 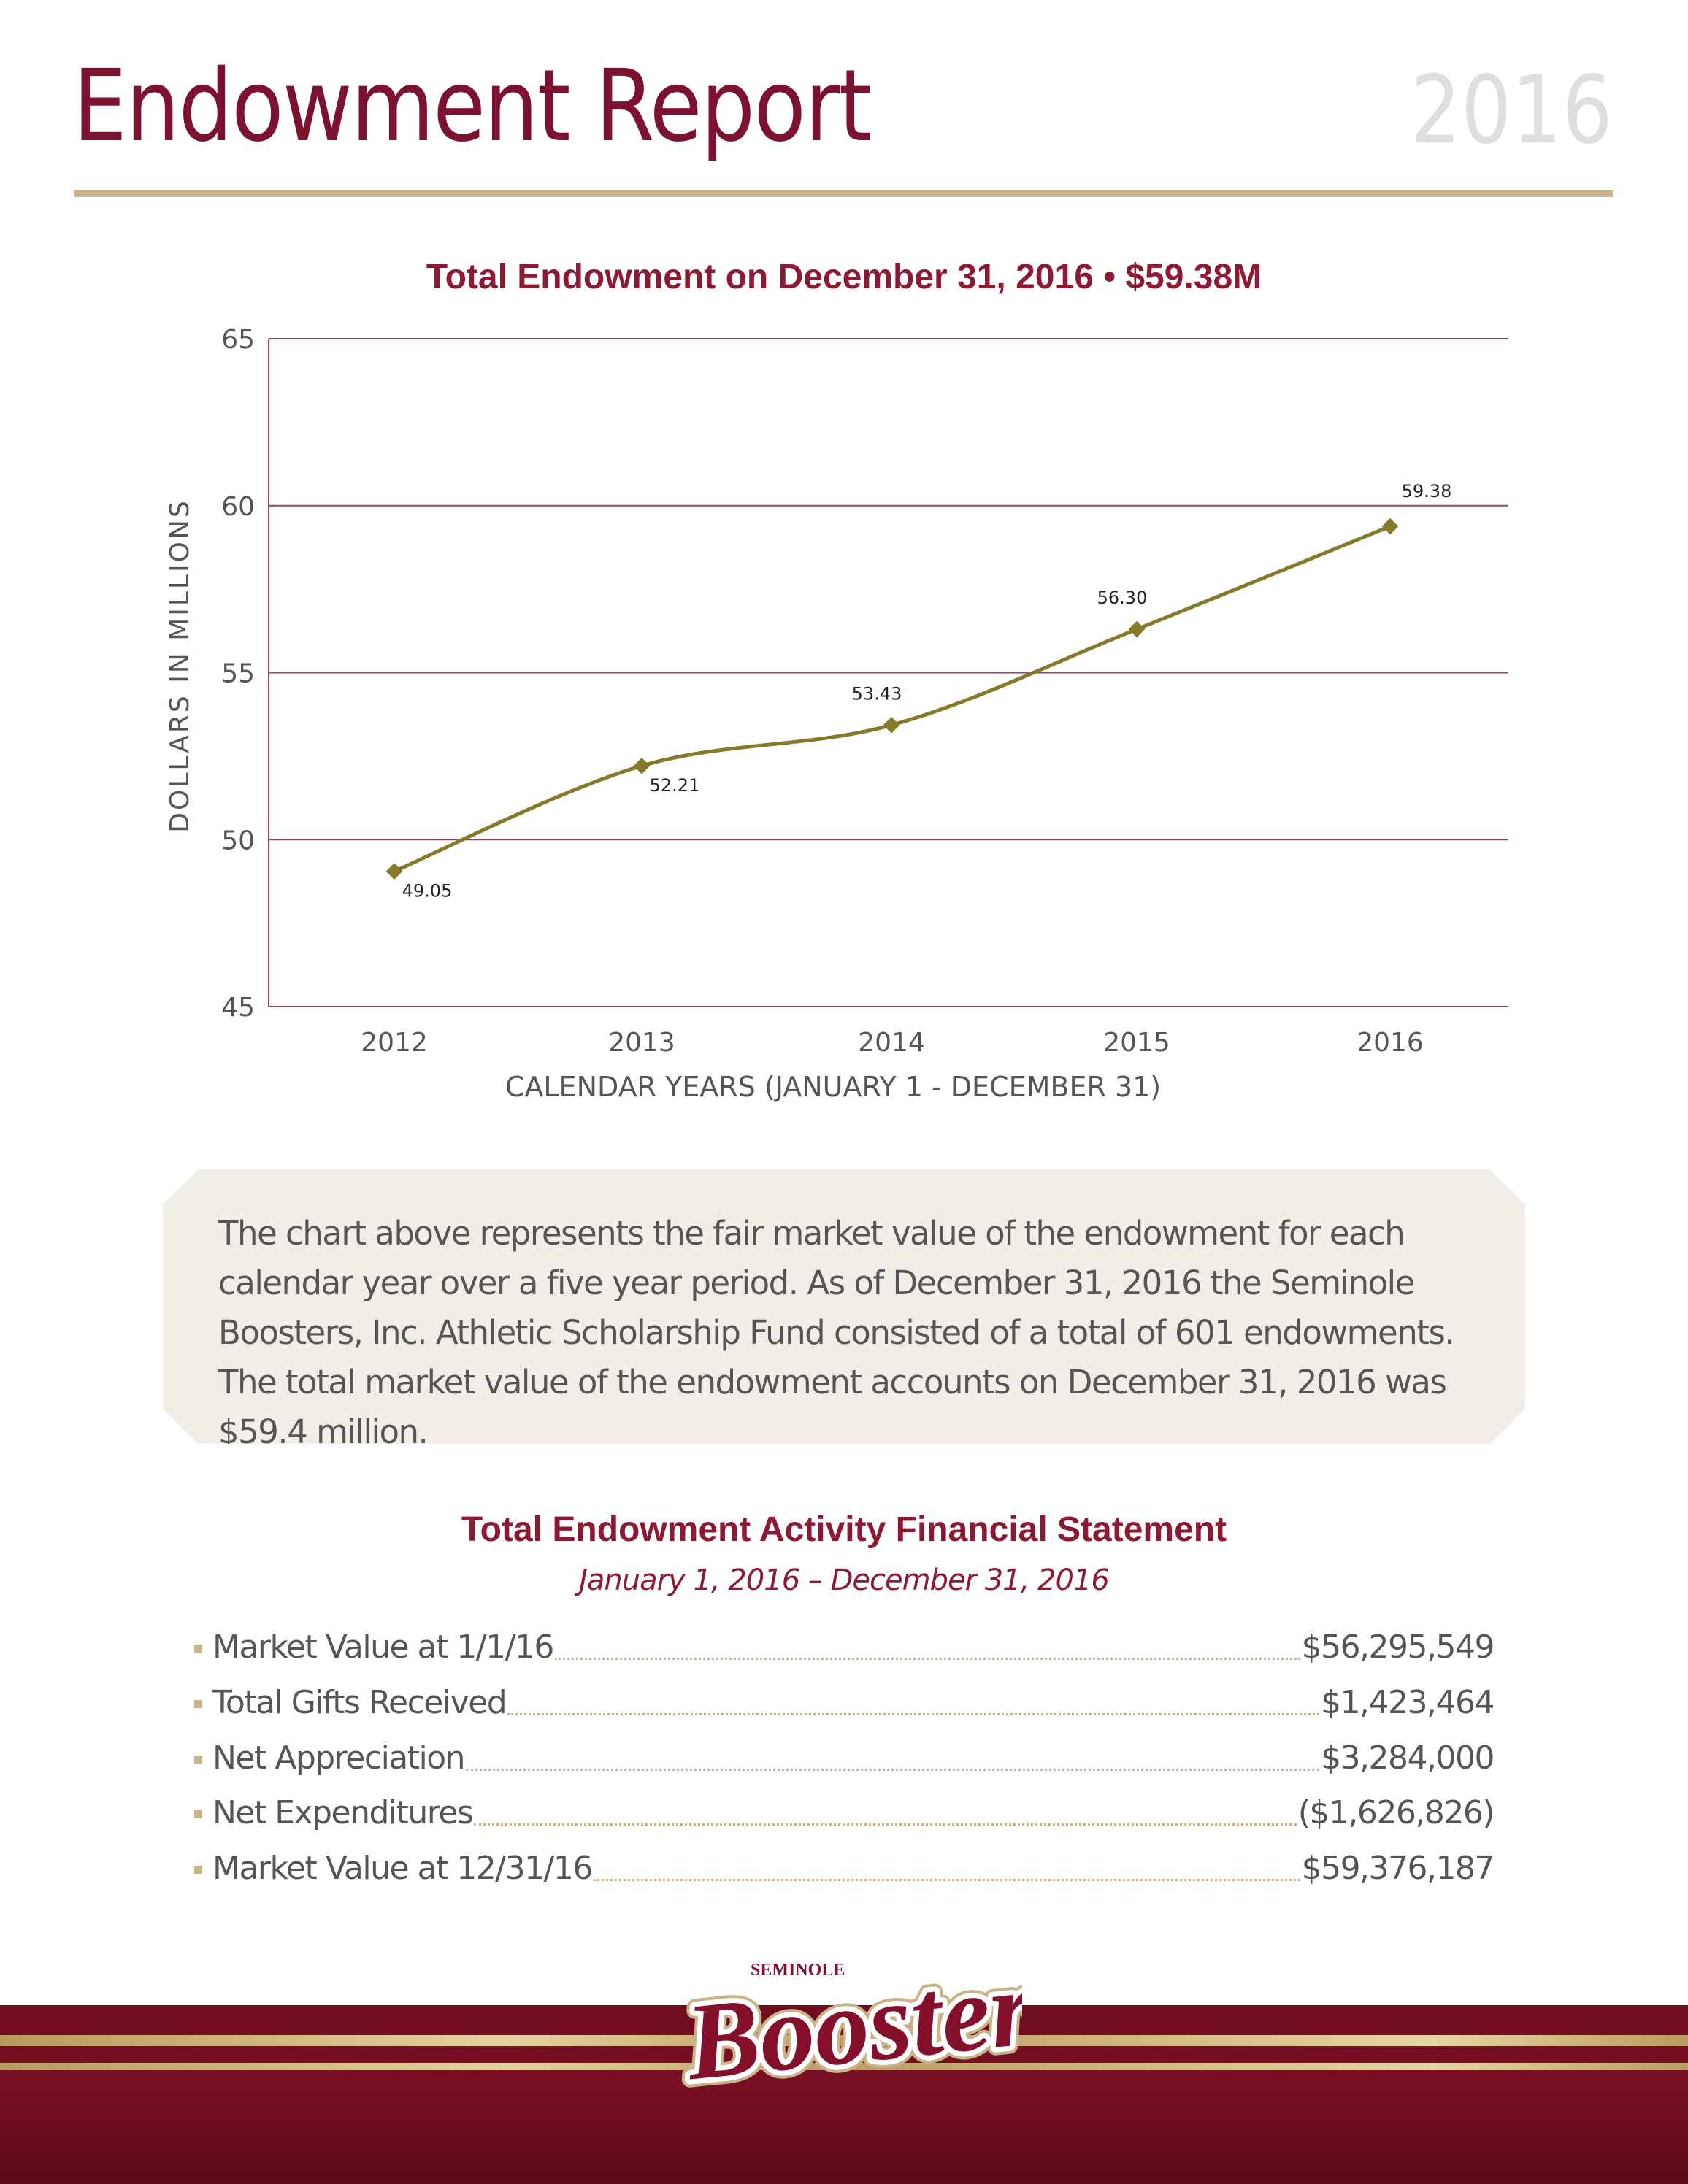 I want to click on x-tick-label: 2015, so click(x=1136, y=1043).